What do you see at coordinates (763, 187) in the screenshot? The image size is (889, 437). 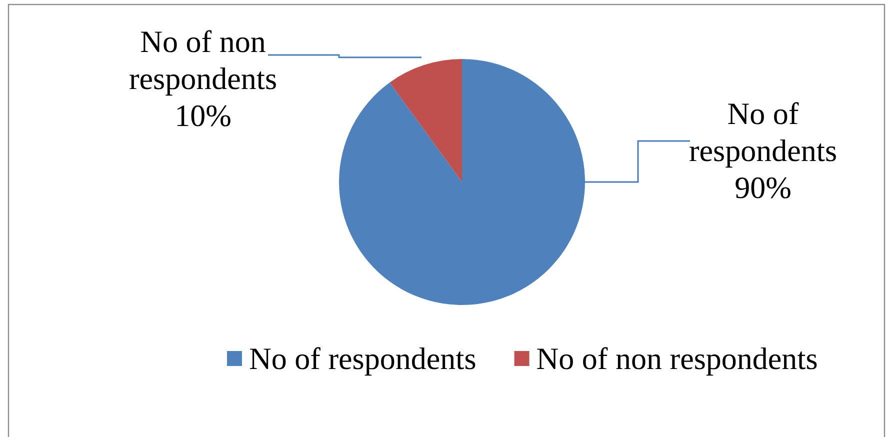 I see `data-label: 90%` at bounding box center [763, 187].